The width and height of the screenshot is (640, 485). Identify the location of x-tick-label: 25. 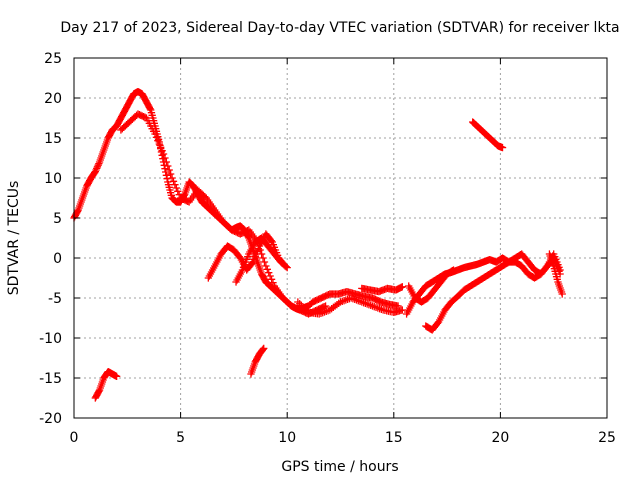
(607, 438).